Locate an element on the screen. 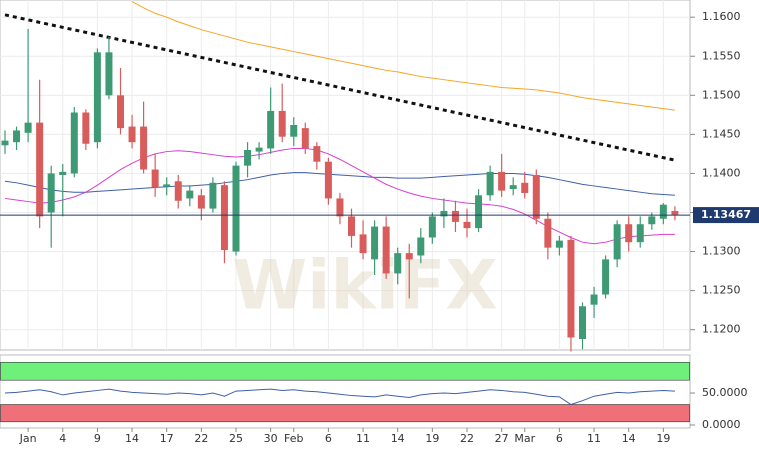 The width and height of the screenshot is (759, 452). x-tick-label: 4 is located at coordinates (62, 438).